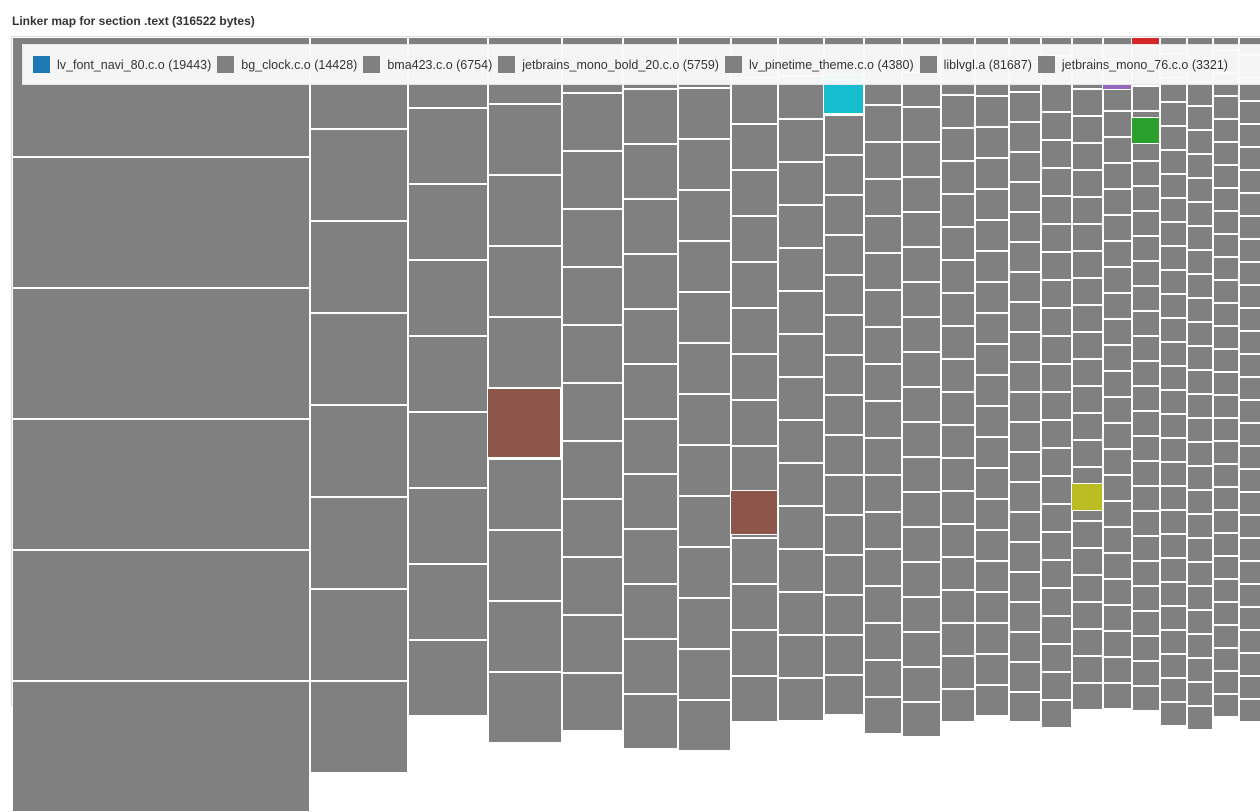 The height and width of the screenshot is (812, 1260). I want to click on legend-item: bg_clock.c.o (14428), so click(287, 64).